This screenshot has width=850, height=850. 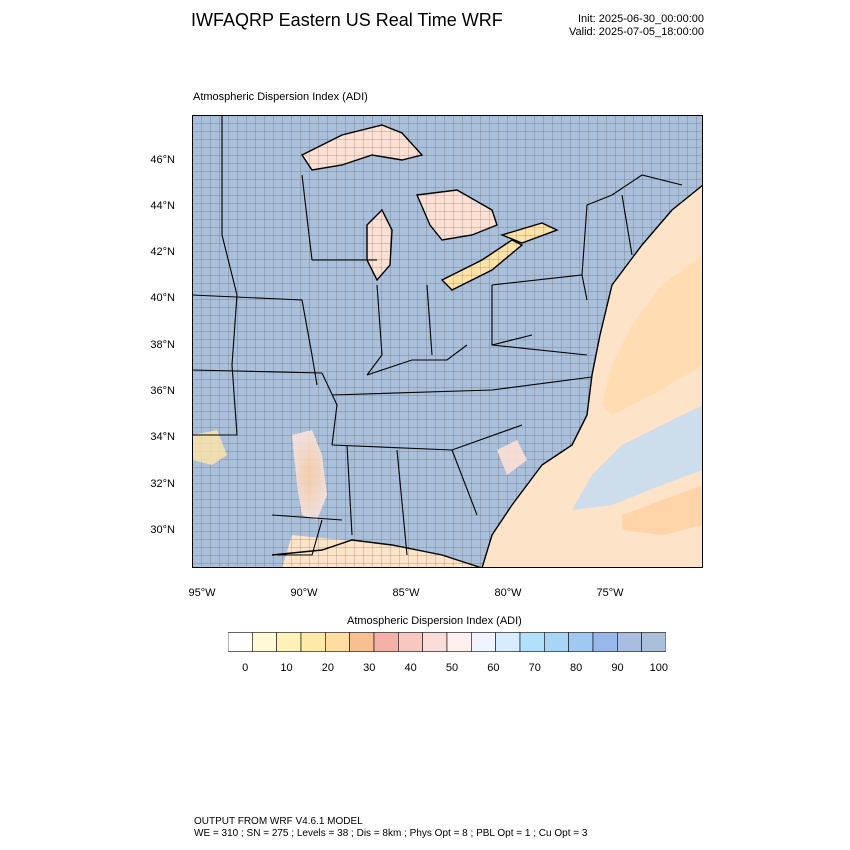 What do you see at coordinates (162, 298) in the screenshot?
I see `lat-label: 40°N` at bounding box center [162, 298].